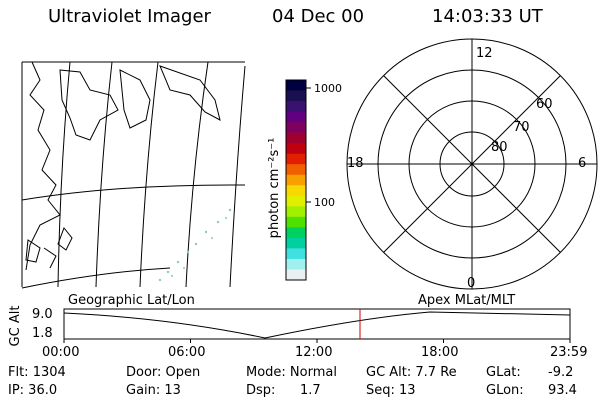 The image size is (600, 400). I want to click on timeline-left-label: Geographic Lat/Lon, so click(131, 300).